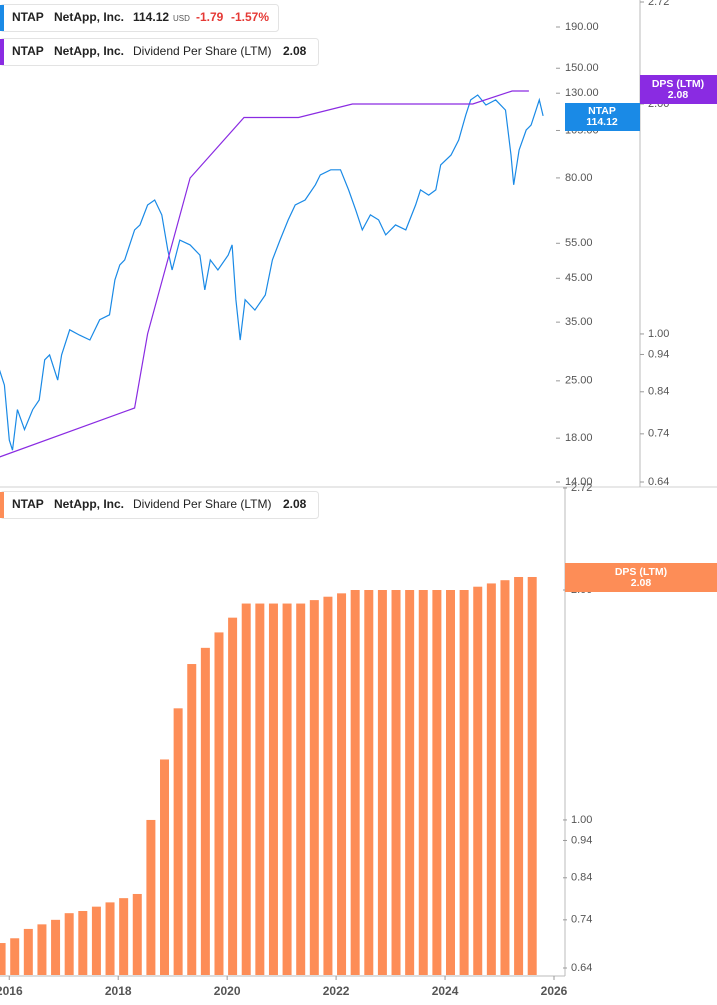 This screenshot has width=717, height=1005. Describe the element at coordinates (579, 178) in the screenshot. I see `y-tick-label: 80.00` at that location.